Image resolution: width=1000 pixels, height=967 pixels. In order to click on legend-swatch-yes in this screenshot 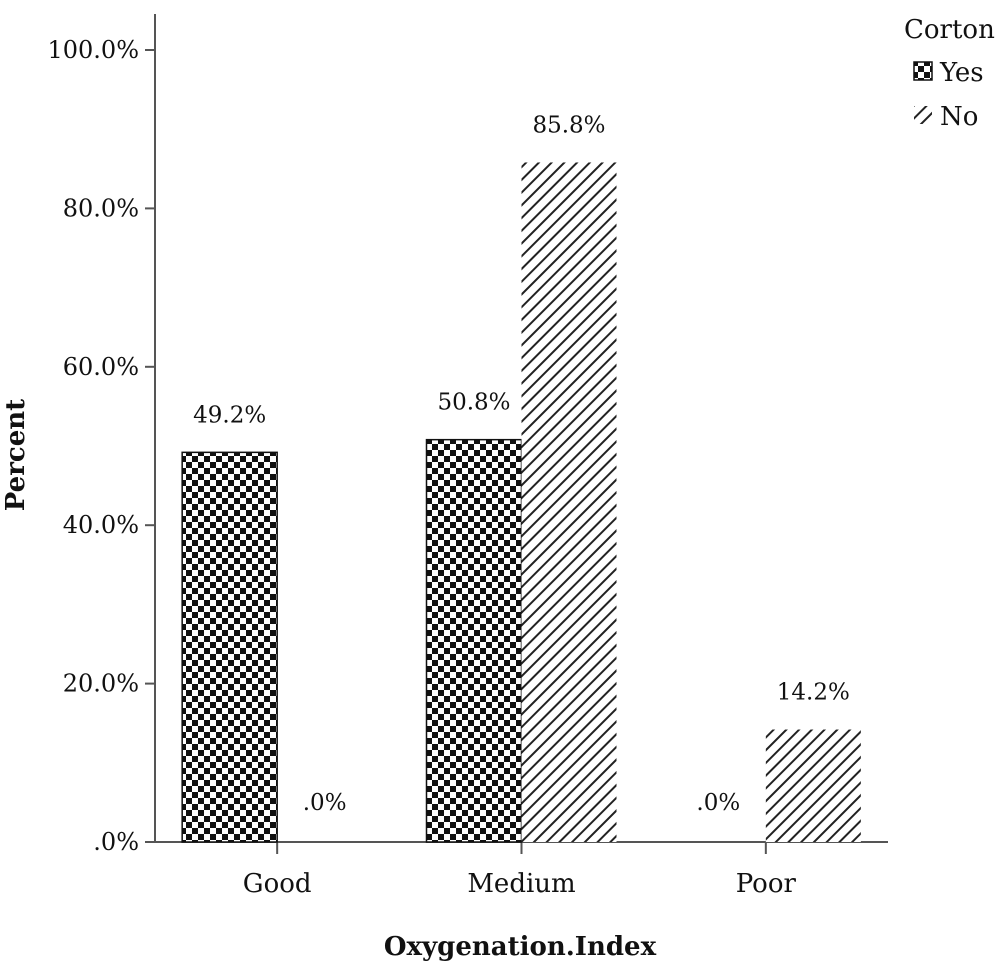, I will do `click(923, 71)`.